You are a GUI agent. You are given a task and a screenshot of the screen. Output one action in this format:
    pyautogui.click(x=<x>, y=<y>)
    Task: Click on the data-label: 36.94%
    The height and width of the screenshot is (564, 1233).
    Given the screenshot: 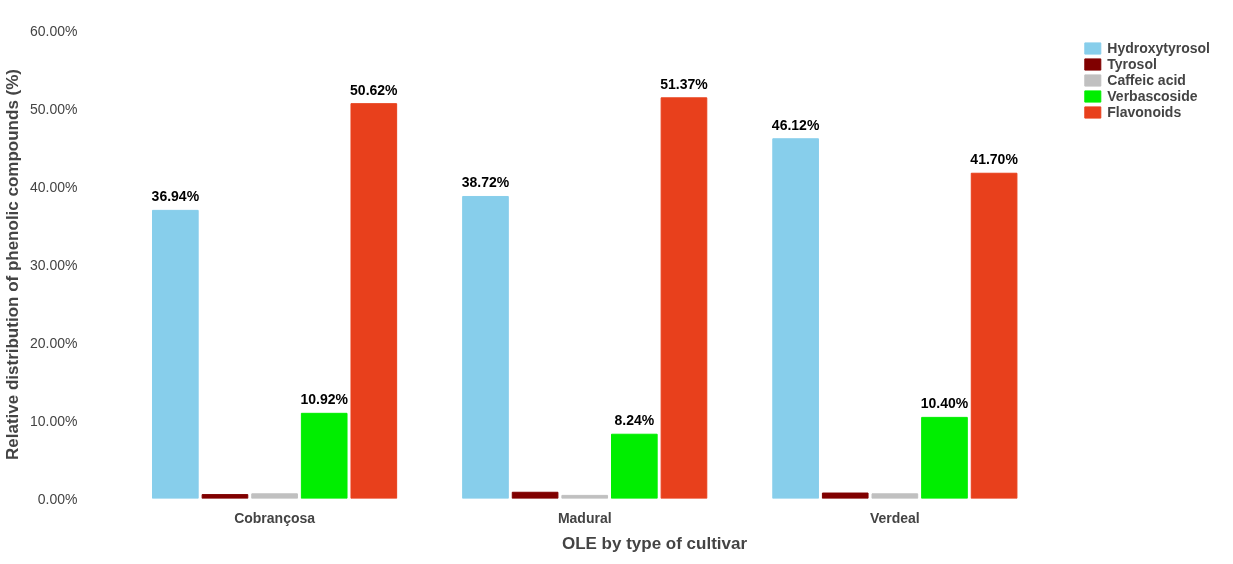 What is the action you would take?
    pyautogui.click(x=175, y=196)
    